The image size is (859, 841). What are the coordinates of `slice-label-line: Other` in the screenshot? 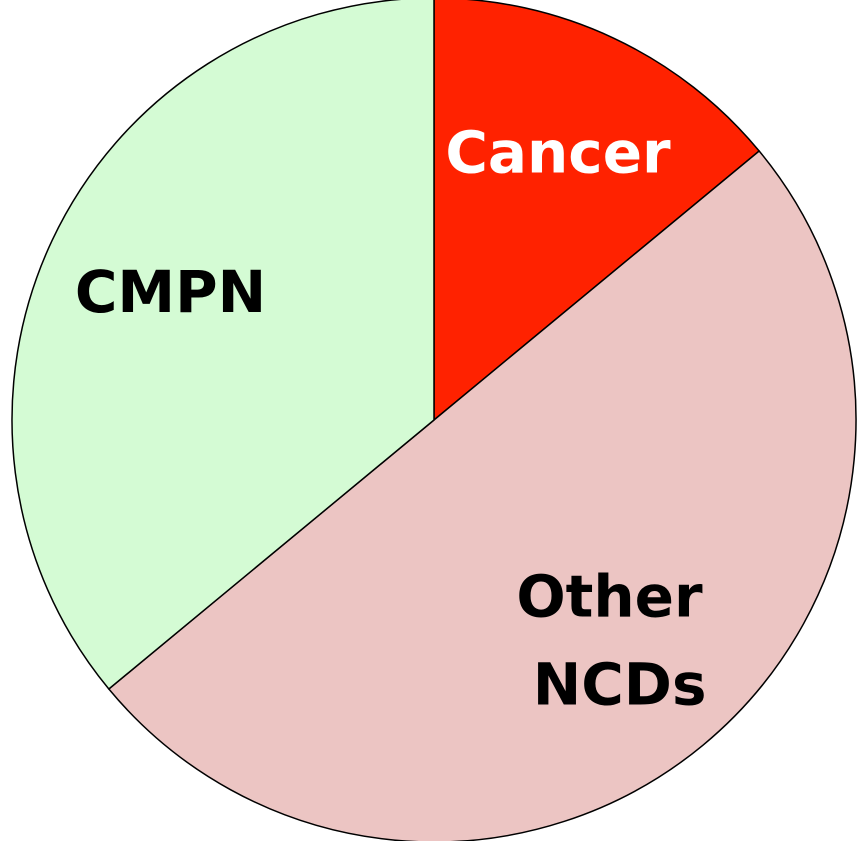 It's located at (619, 596).